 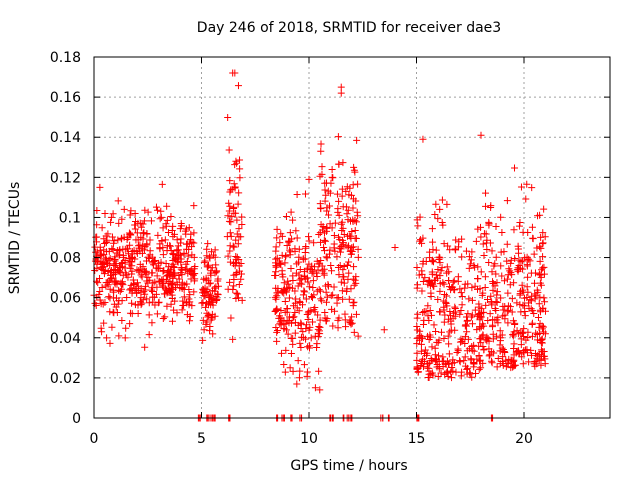 What do you see at coordinates (65, 259) in the screenshot?
I see `y-tick-label: 0.08` at bounding box center [65, 259].